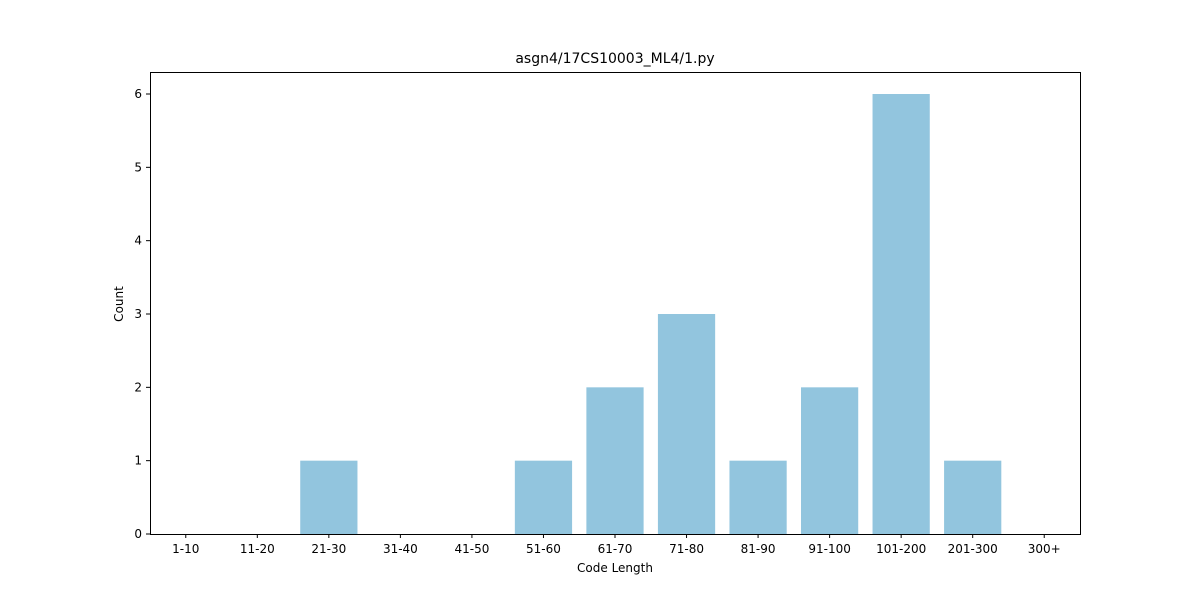  Describe the element at coordinates (328, 549) in the screenshot. I see `x-tick-label: 21-30` at that location.